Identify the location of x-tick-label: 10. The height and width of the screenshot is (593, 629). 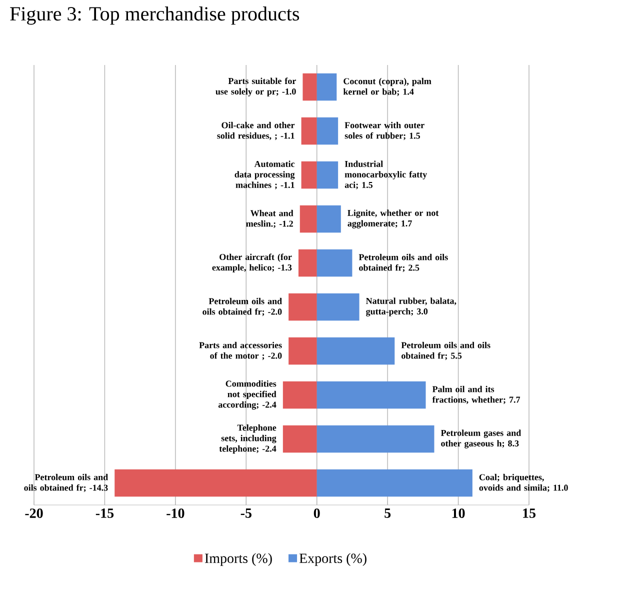
(458, 513).